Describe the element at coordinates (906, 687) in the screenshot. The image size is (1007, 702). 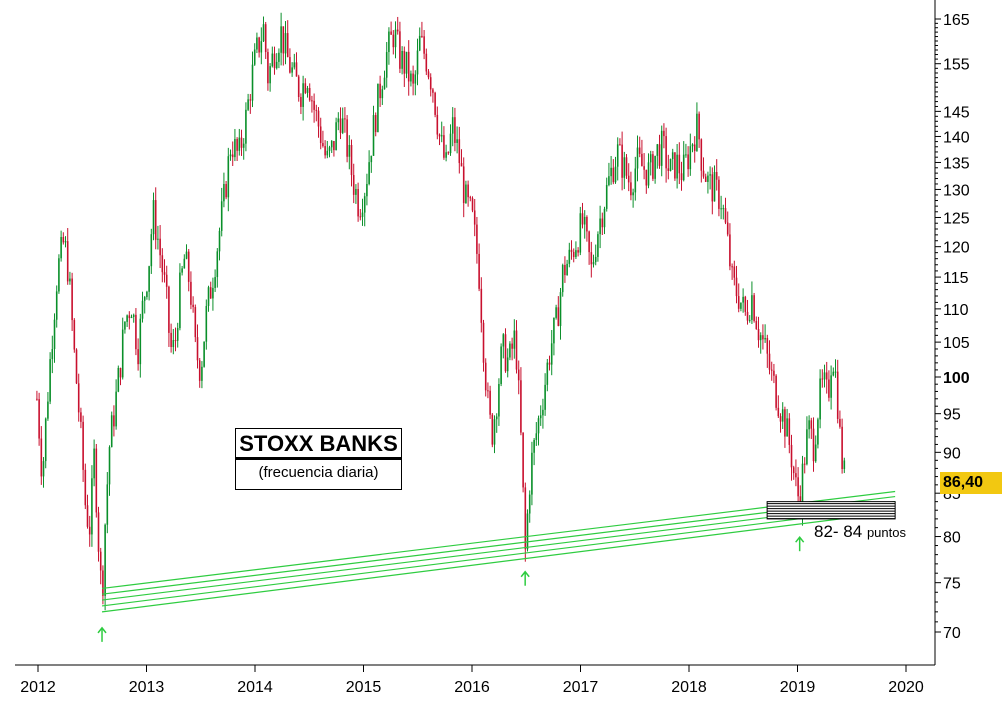
I see `x-tick-label: 2020` at that location.